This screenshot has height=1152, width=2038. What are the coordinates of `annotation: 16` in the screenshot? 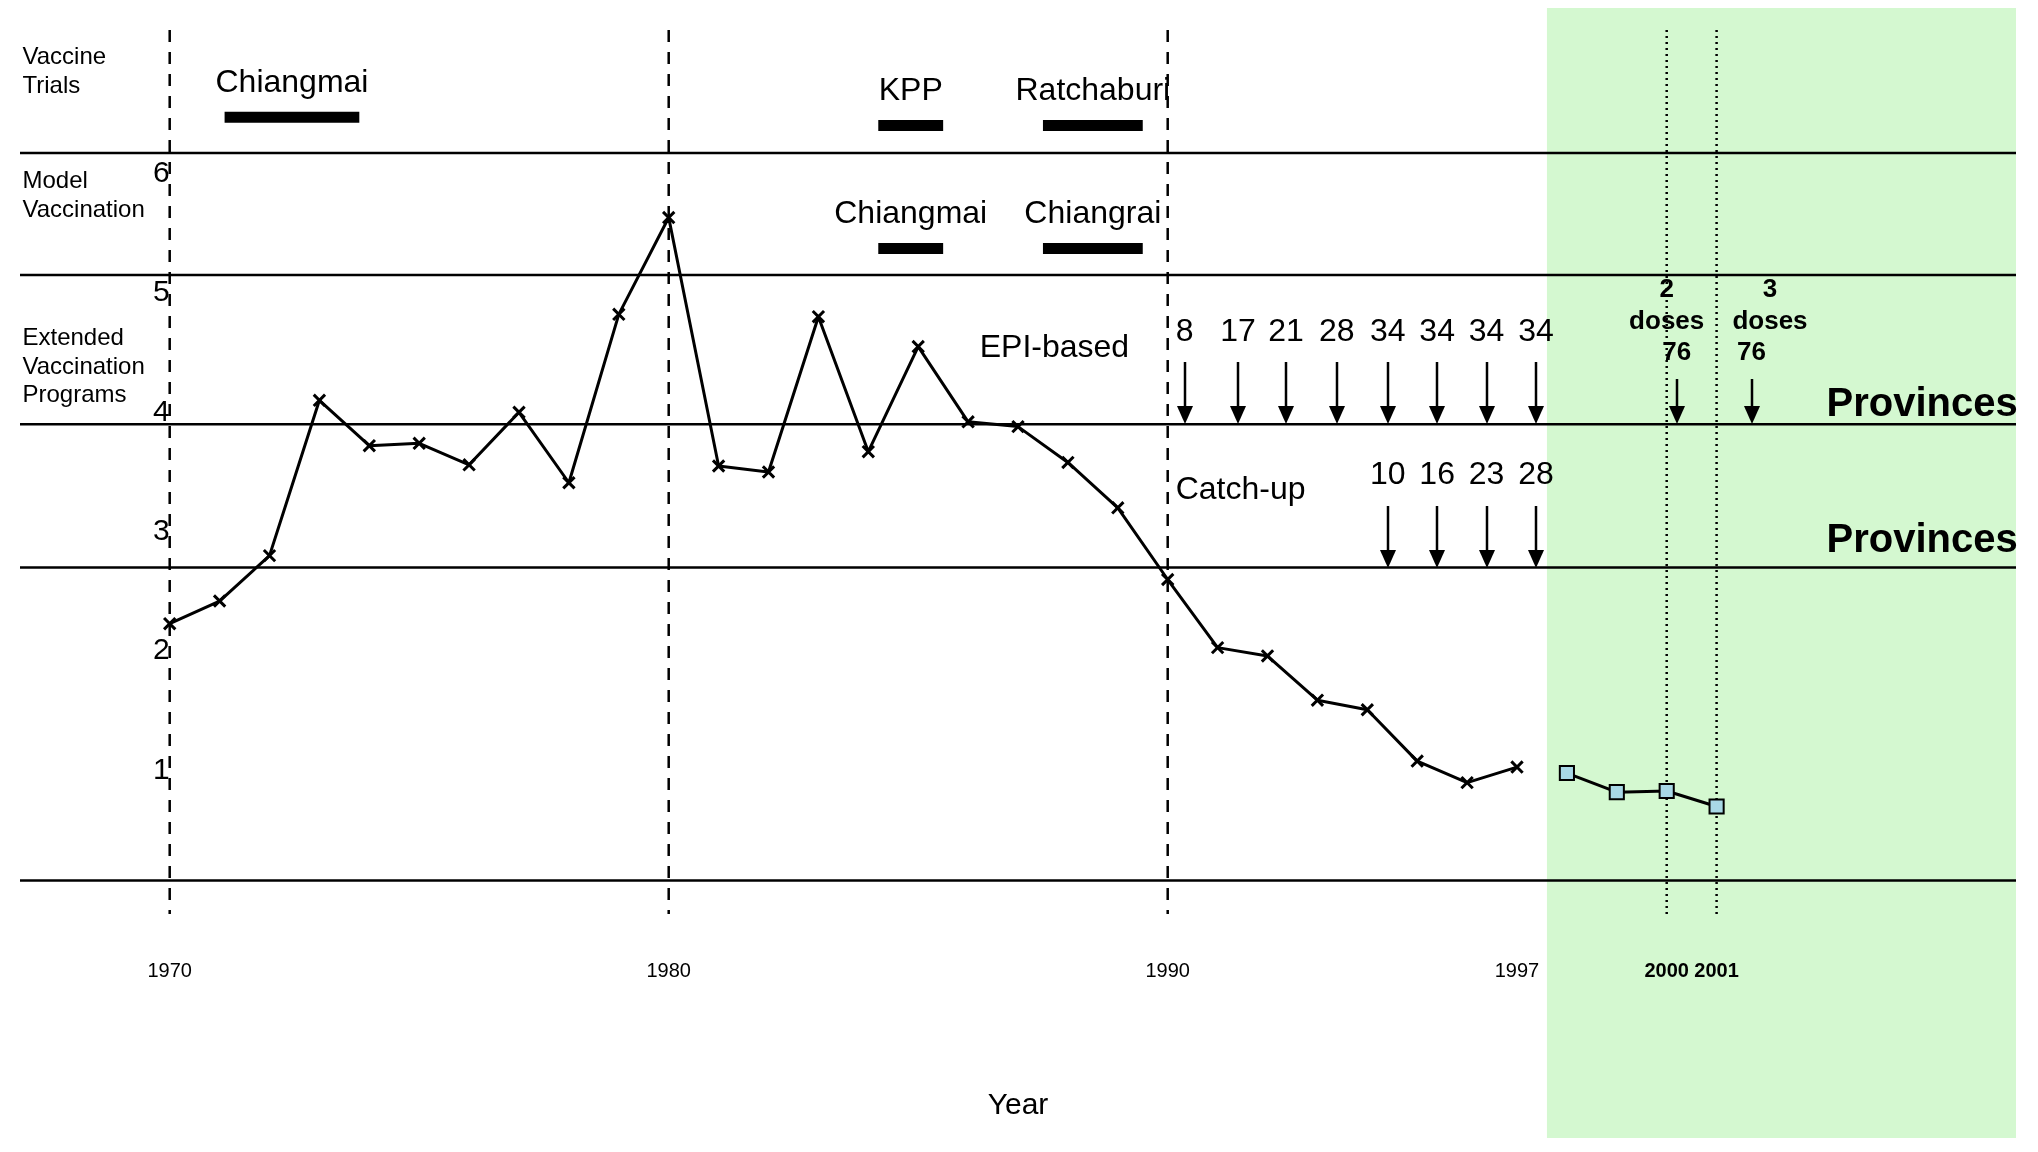 It's located at (1437, 473).